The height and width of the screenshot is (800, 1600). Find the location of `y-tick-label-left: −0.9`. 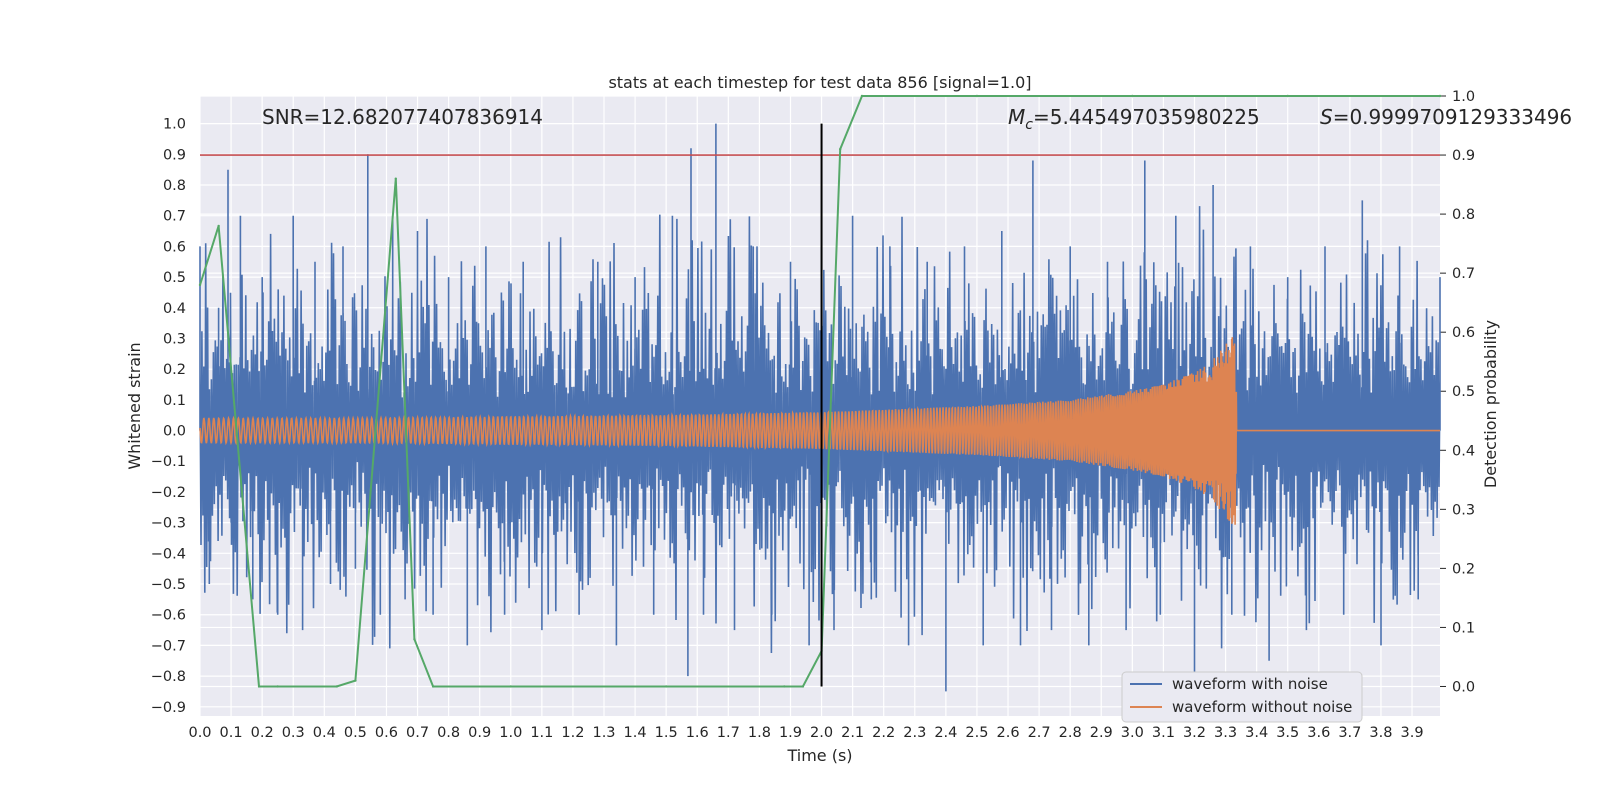

y-tick-label-left: −0.9 is located at coordinates (168, 708).